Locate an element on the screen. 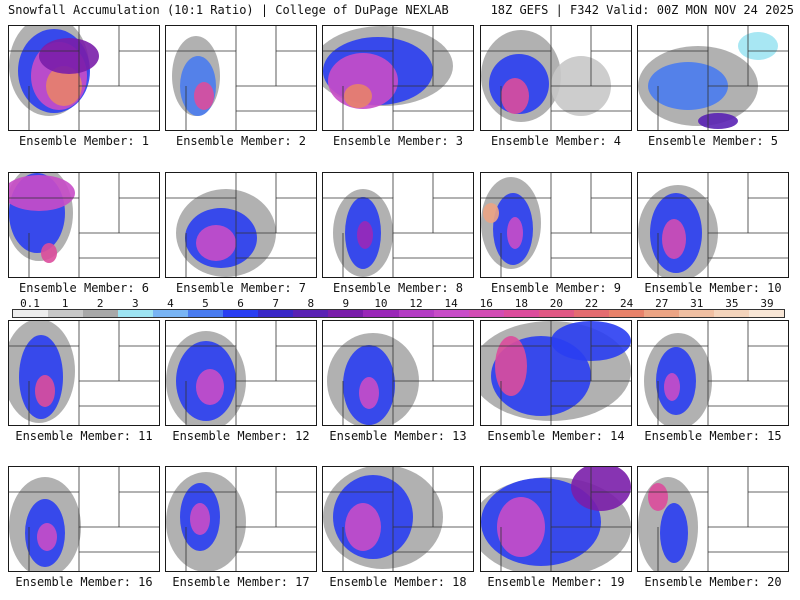 The height and width of the screenshot is (600, 800). colorbar-tick-label: 2 is located at coordinates (100, 303).